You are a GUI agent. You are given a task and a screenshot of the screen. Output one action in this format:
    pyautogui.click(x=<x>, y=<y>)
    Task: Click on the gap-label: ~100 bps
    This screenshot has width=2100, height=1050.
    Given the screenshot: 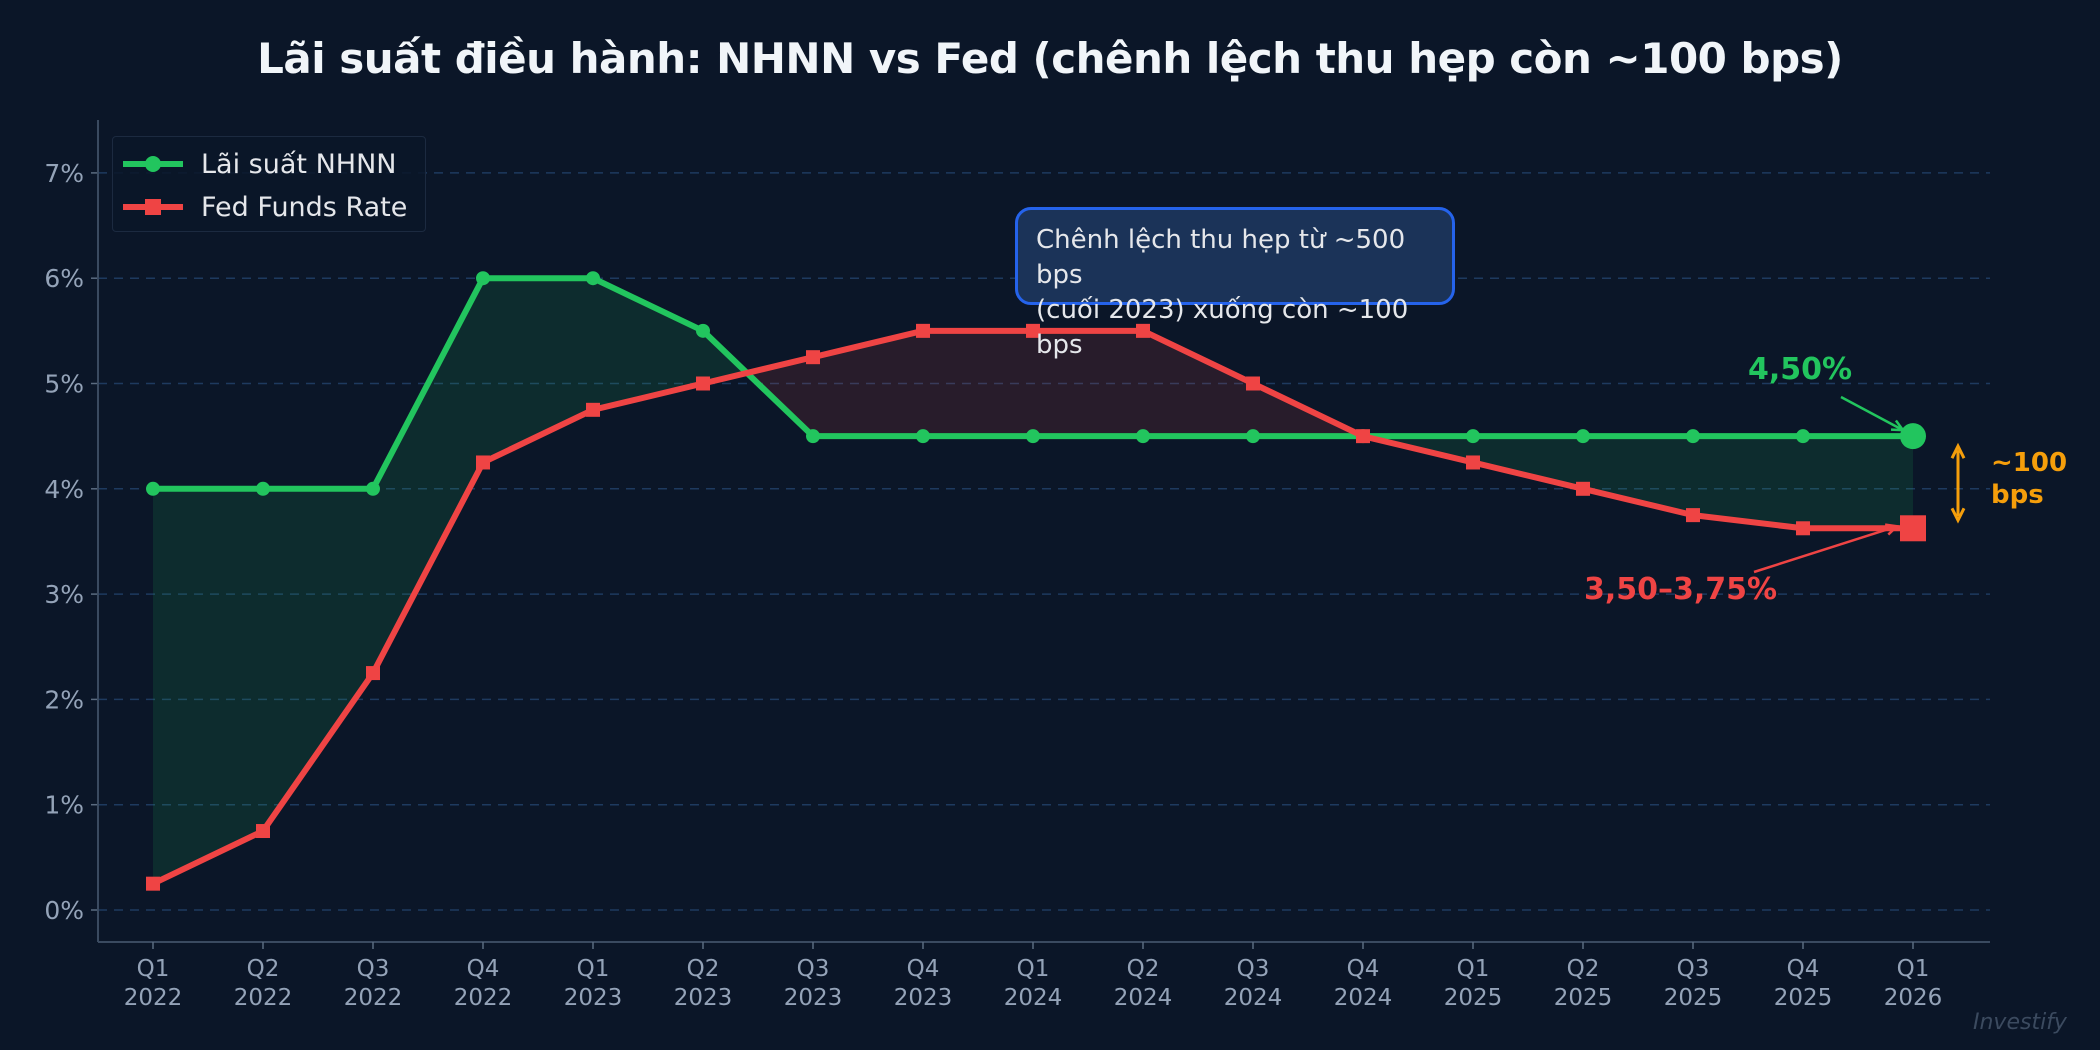 What is the action you would take?
    pyautogui.click(x=2029, y=479)
    